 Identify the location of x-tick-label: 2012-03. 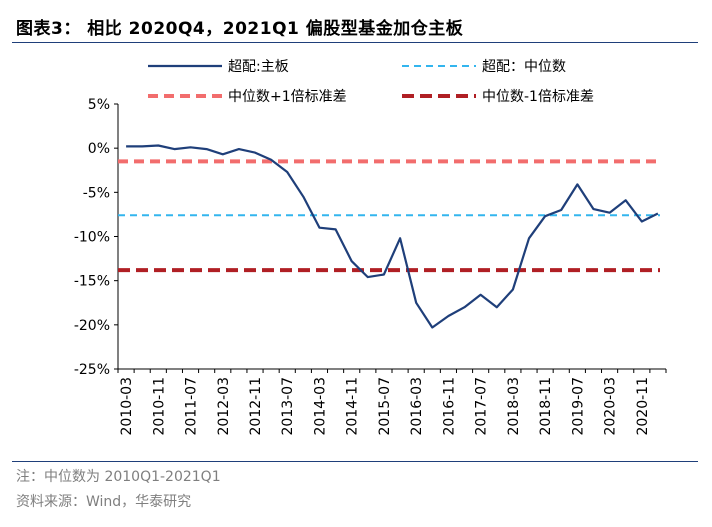
(224, 406).